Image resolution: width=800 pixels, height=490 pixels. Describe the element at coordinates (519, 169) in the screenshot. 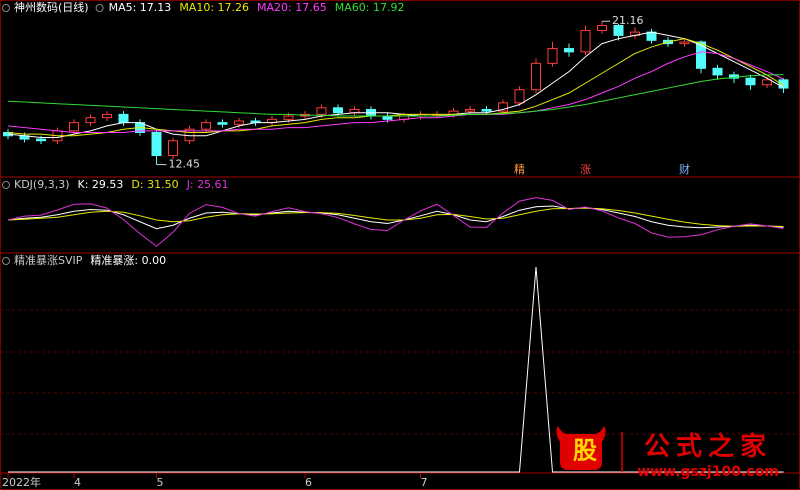

I see `signal-marker: 精` at that location.